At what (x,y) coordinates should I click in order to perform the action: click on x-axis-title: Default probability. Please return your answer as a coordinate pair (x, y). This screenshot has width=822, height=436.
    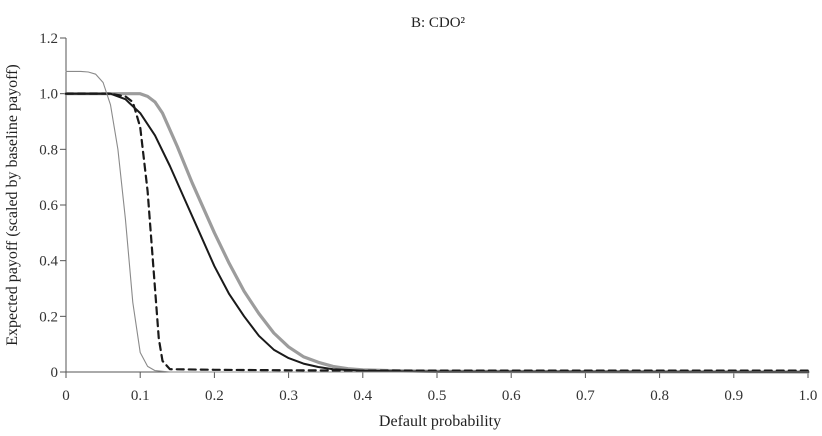
    Looking at the image, I should click on (440, 421).